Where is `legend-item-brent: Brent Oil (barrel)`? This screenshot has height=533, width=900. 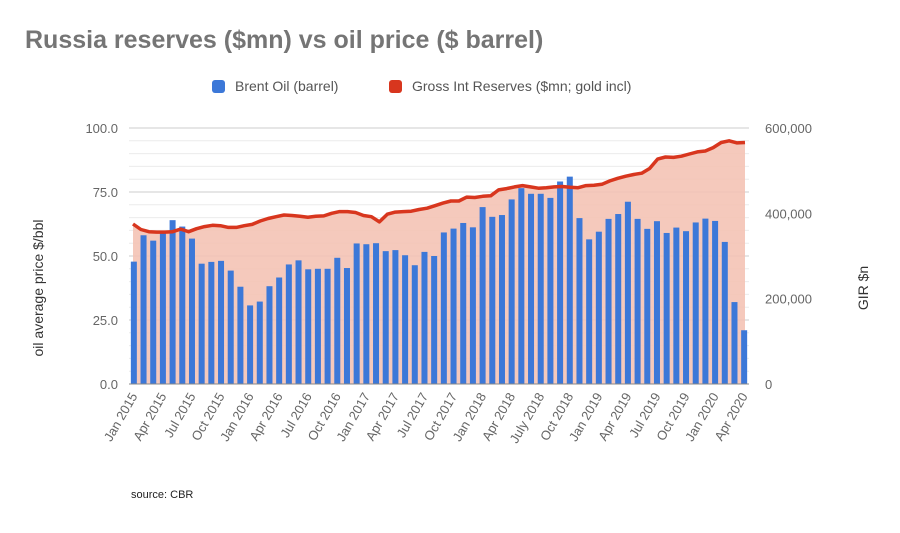
legend-item-brent: Brent Oil (barrel) is located at coordinates (275, 86).